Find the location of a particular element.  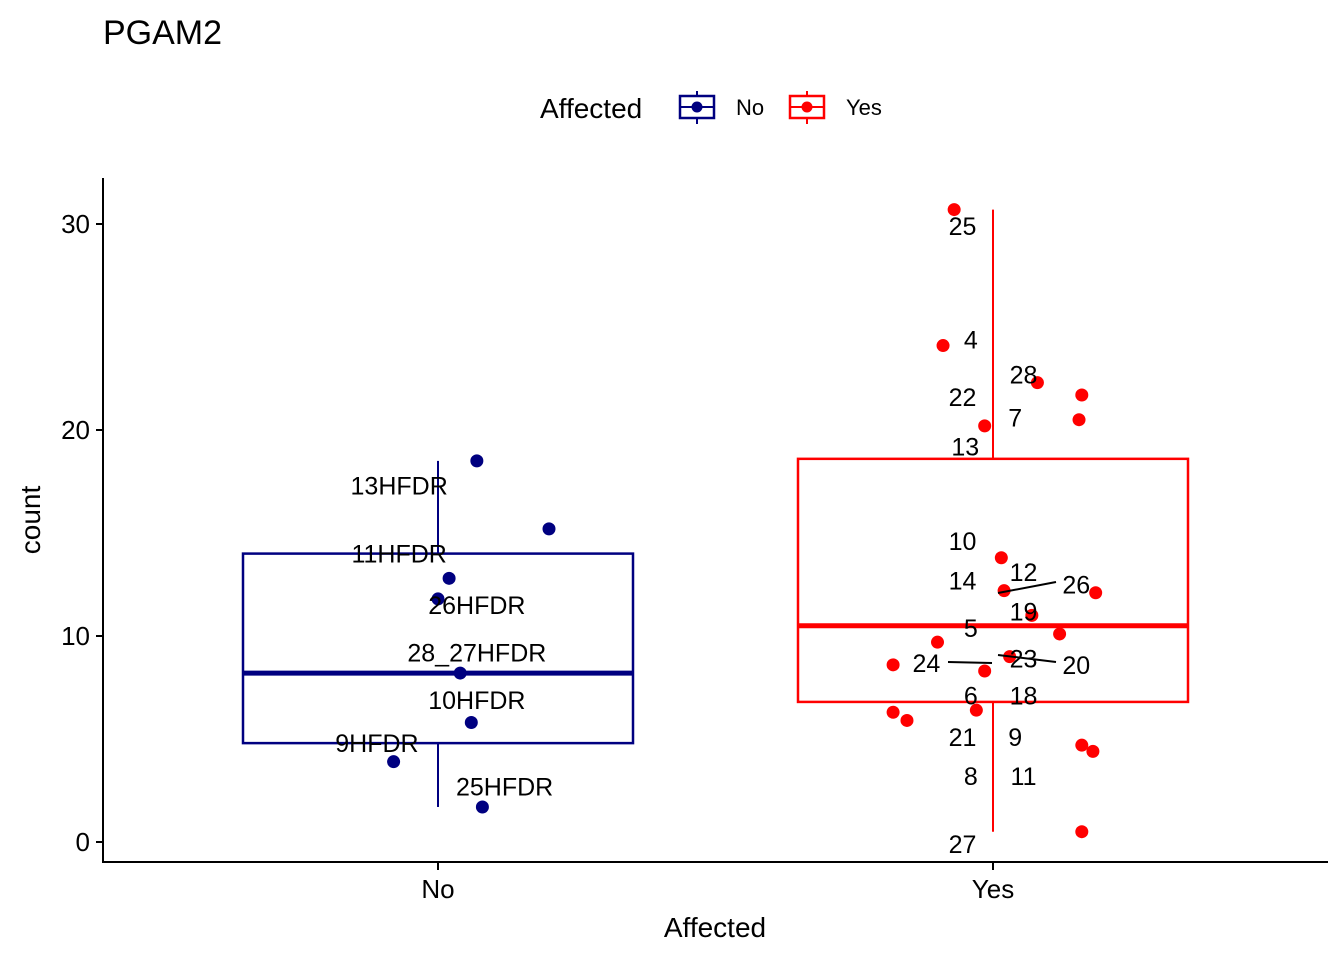

point-label: 5 is located at coordinates (971, 629).